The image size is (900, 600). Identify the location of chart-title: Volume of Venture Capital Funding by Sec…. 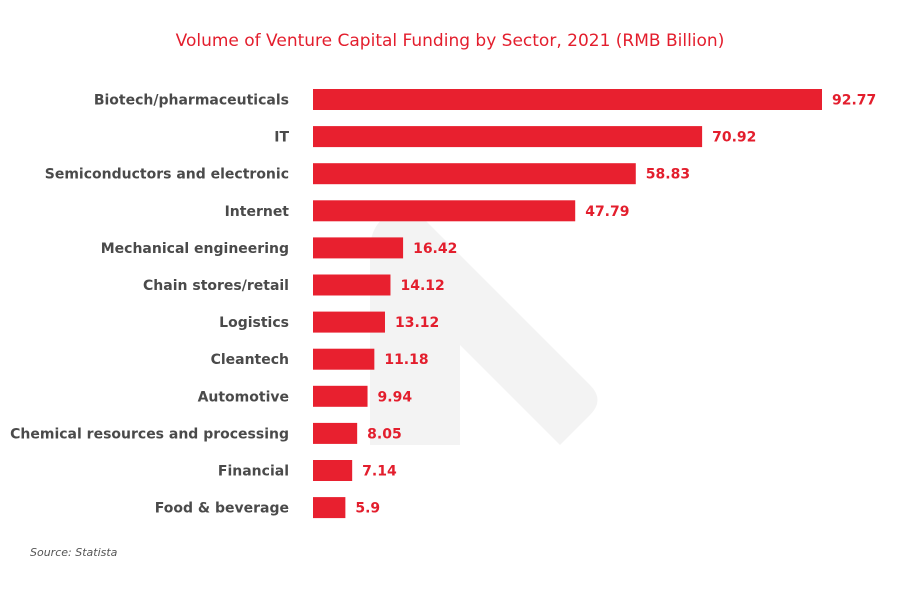
(450, 41).